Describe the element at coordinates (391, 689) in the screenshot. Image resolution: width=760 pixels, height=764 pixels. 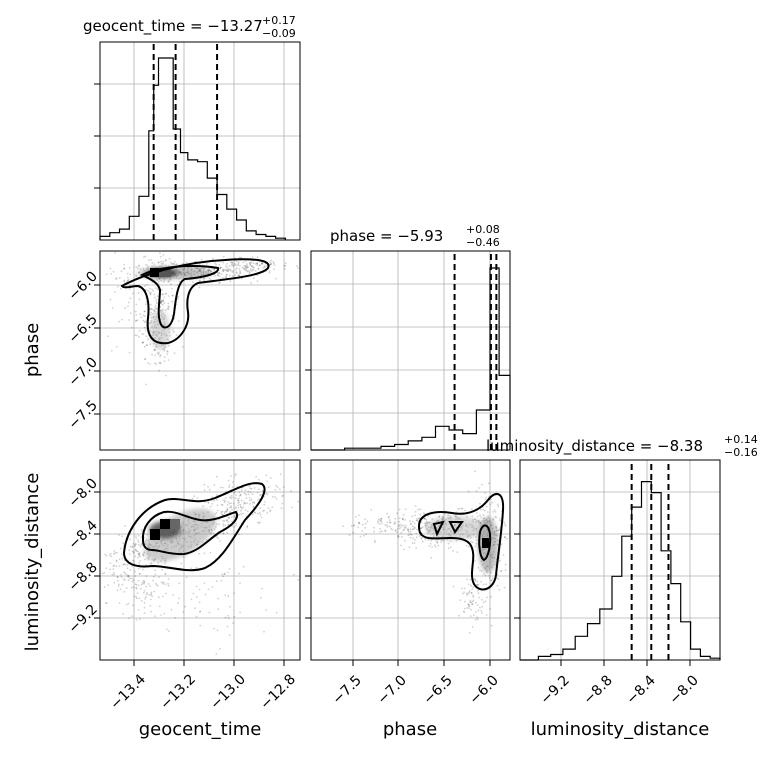
I see `x-tick-label: −7.0` at that location.